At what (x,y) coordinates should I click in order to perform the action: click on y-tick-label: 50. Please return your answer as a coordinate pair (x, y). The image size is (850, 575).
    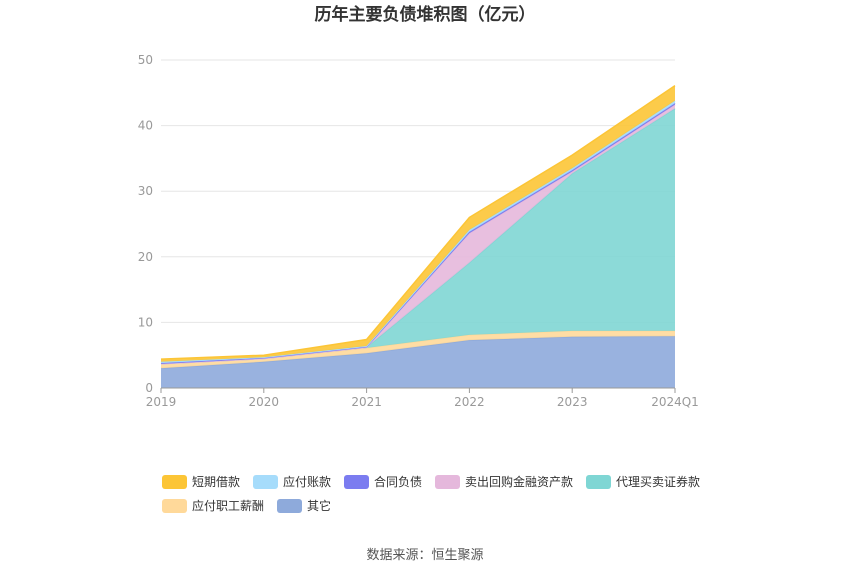
    Looking at the image, I should click on (145, 60).